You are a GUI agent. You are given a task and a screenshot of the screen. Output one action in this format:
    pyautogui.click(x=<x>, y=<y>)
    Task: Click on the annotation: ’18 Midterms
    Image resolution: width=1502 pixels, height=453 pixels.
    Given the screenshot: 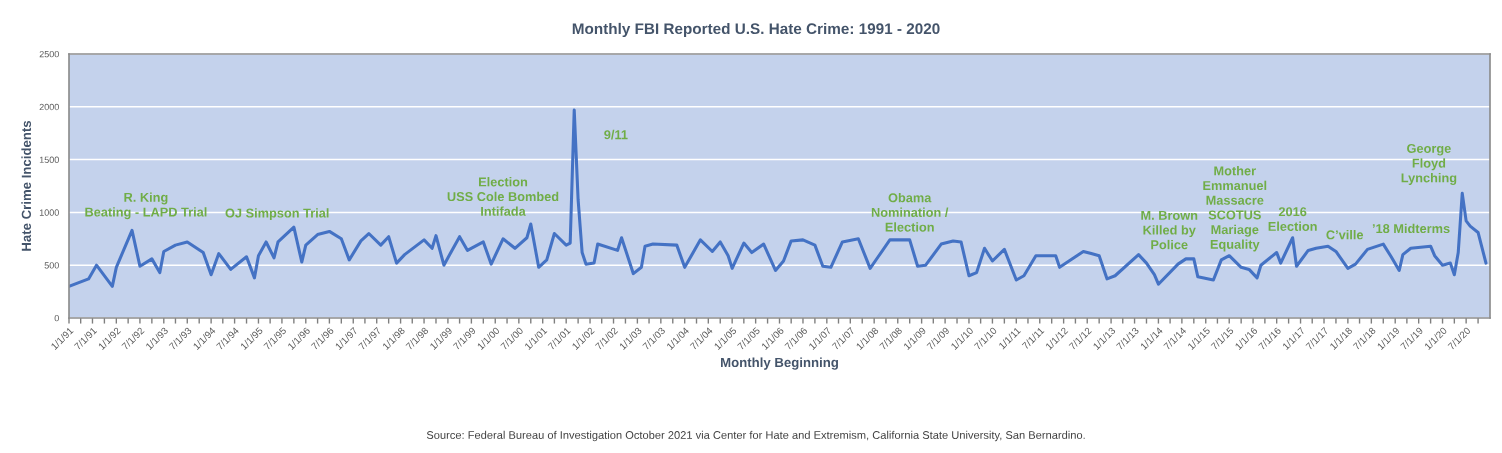 What is the action you would take?
    pyautogui.click(x=1411, y=228)
    